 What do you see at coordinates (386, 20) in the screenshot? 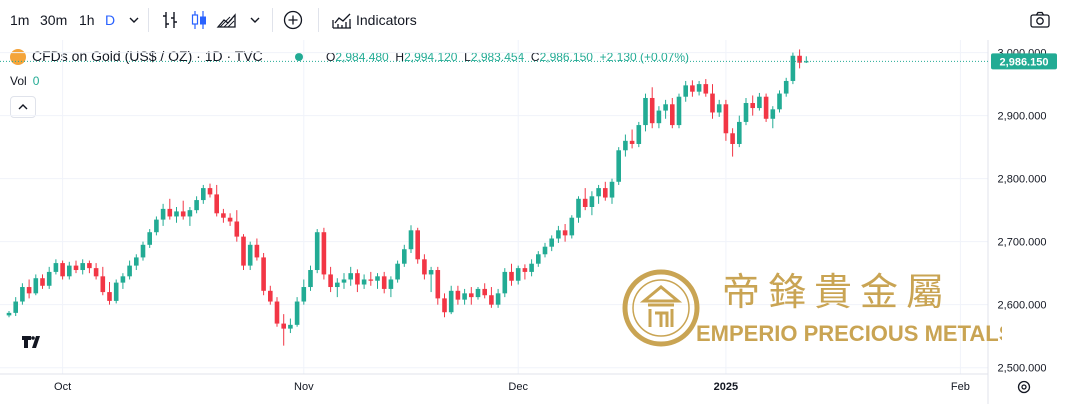
I see `indicators-button: Indicators` at bounding box center [386, 20].